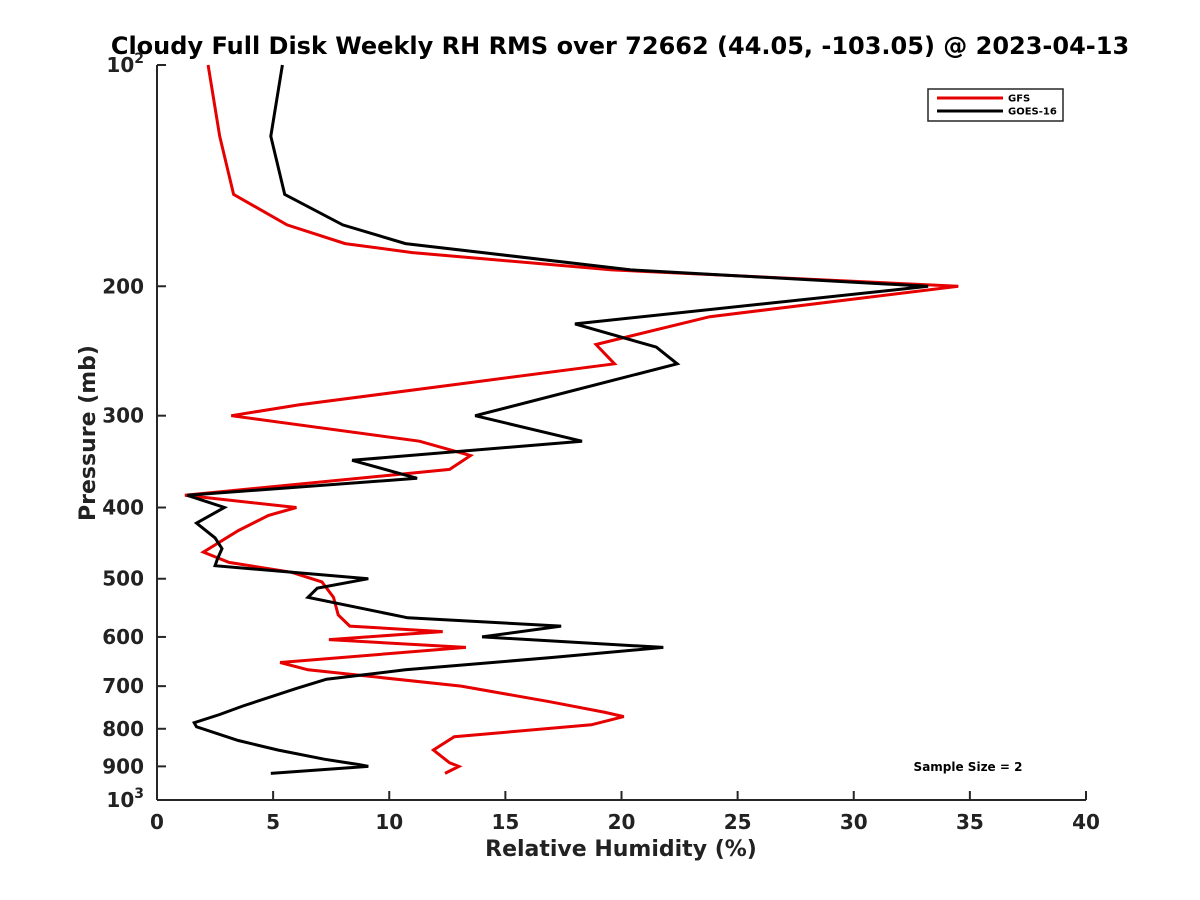  What do you see at coordinates (1032, 112) in the screenshot?
I see `legend-label-goes16: GOES-16` at bounding box center [1032, 112].